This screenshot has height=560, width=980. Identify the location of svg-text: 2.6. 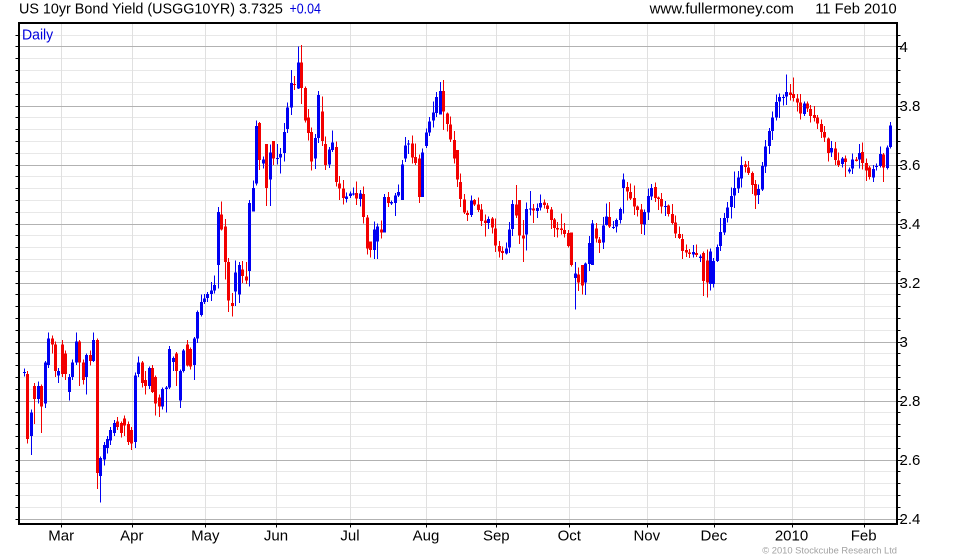
(910, 460).